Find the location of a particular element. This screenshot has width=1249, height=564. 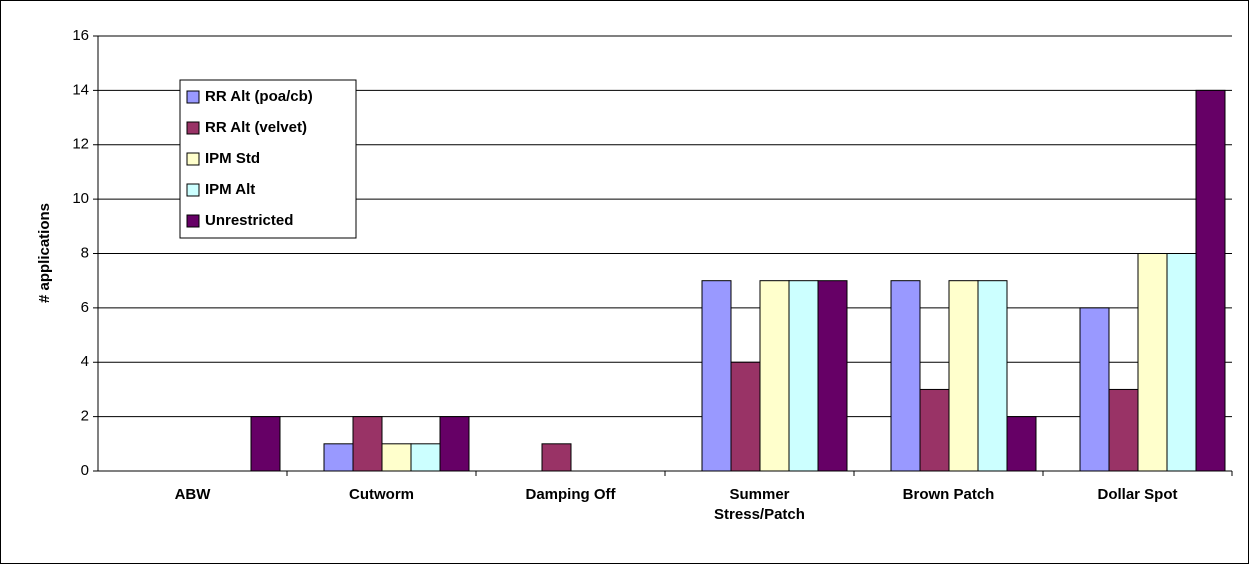

x-tick-label: ABW is located at coordinates (192, 494).